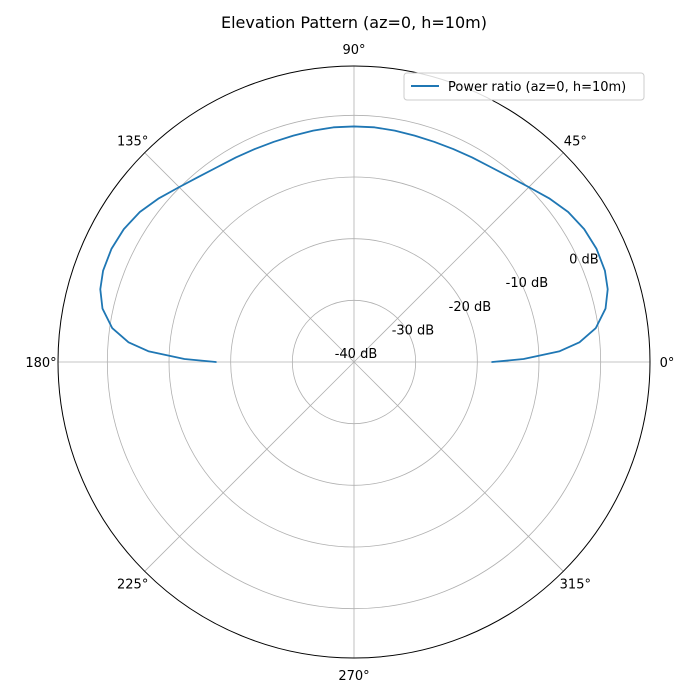 The image size is (700, 700). What do you see at coordinates (354, 22) in the screenshot?
I see `chart-title: Elevation Pattern (az=0, h=10m)` at bounding box center [354, 22].